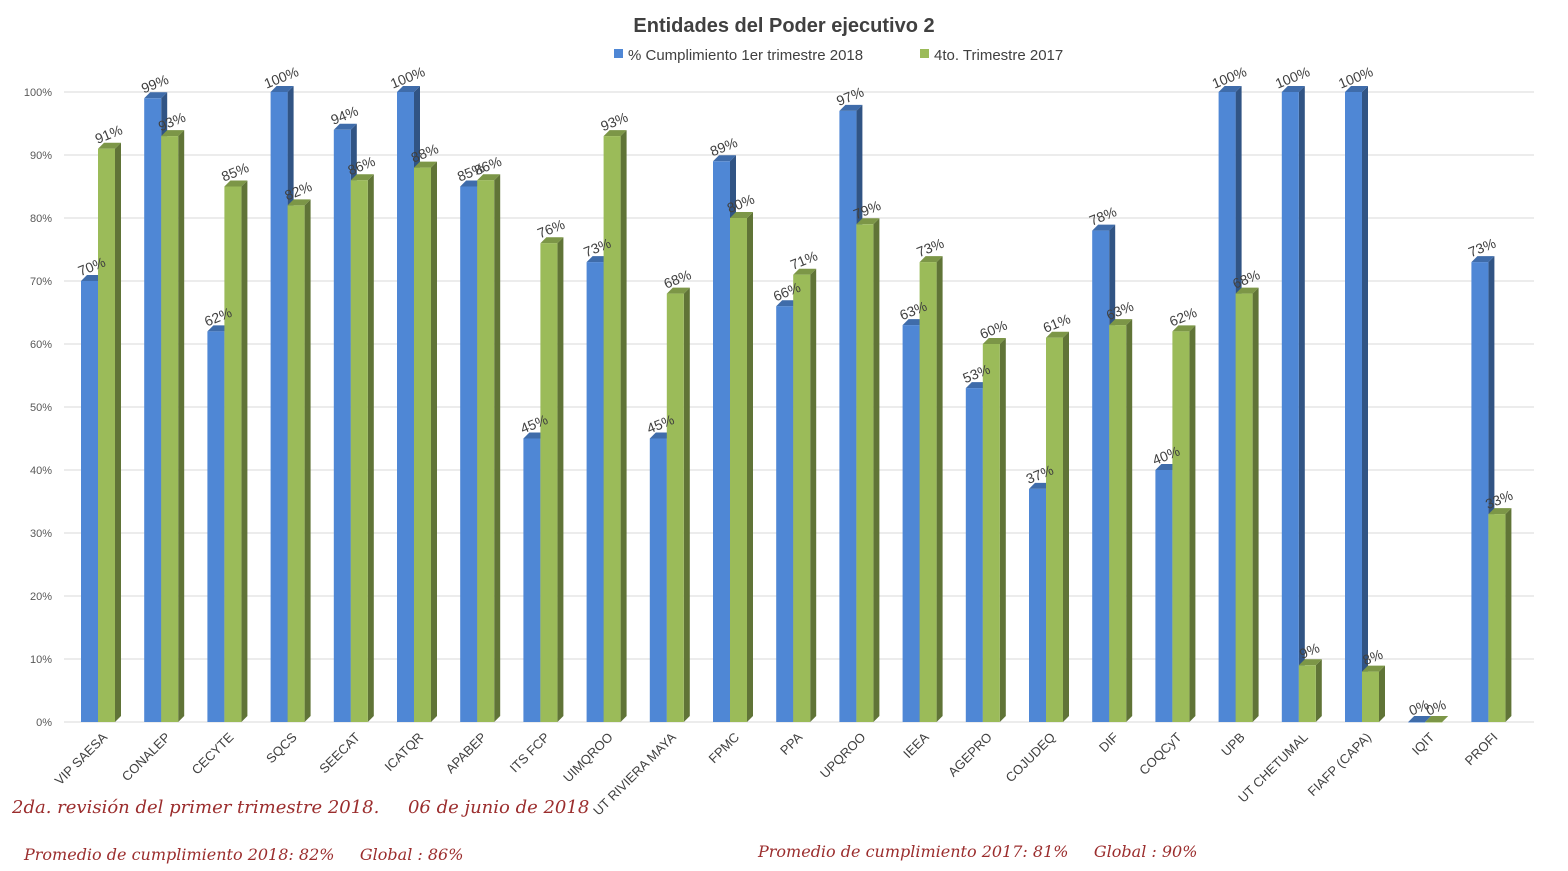 Image resolution: width=1568 pixels, height=871 pixels. What do you see at coordinates (41, 156) in the screenshot?
I see `y-tick-label: 90%` at bounding box center [41, 156].